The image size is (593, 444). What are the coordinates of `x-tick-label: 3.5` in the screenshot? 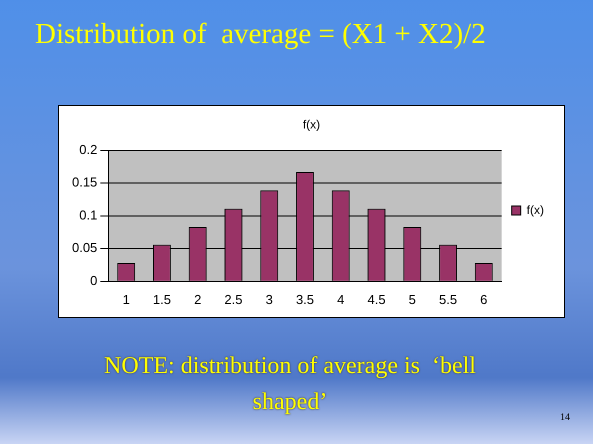 It's located at (305, 299).